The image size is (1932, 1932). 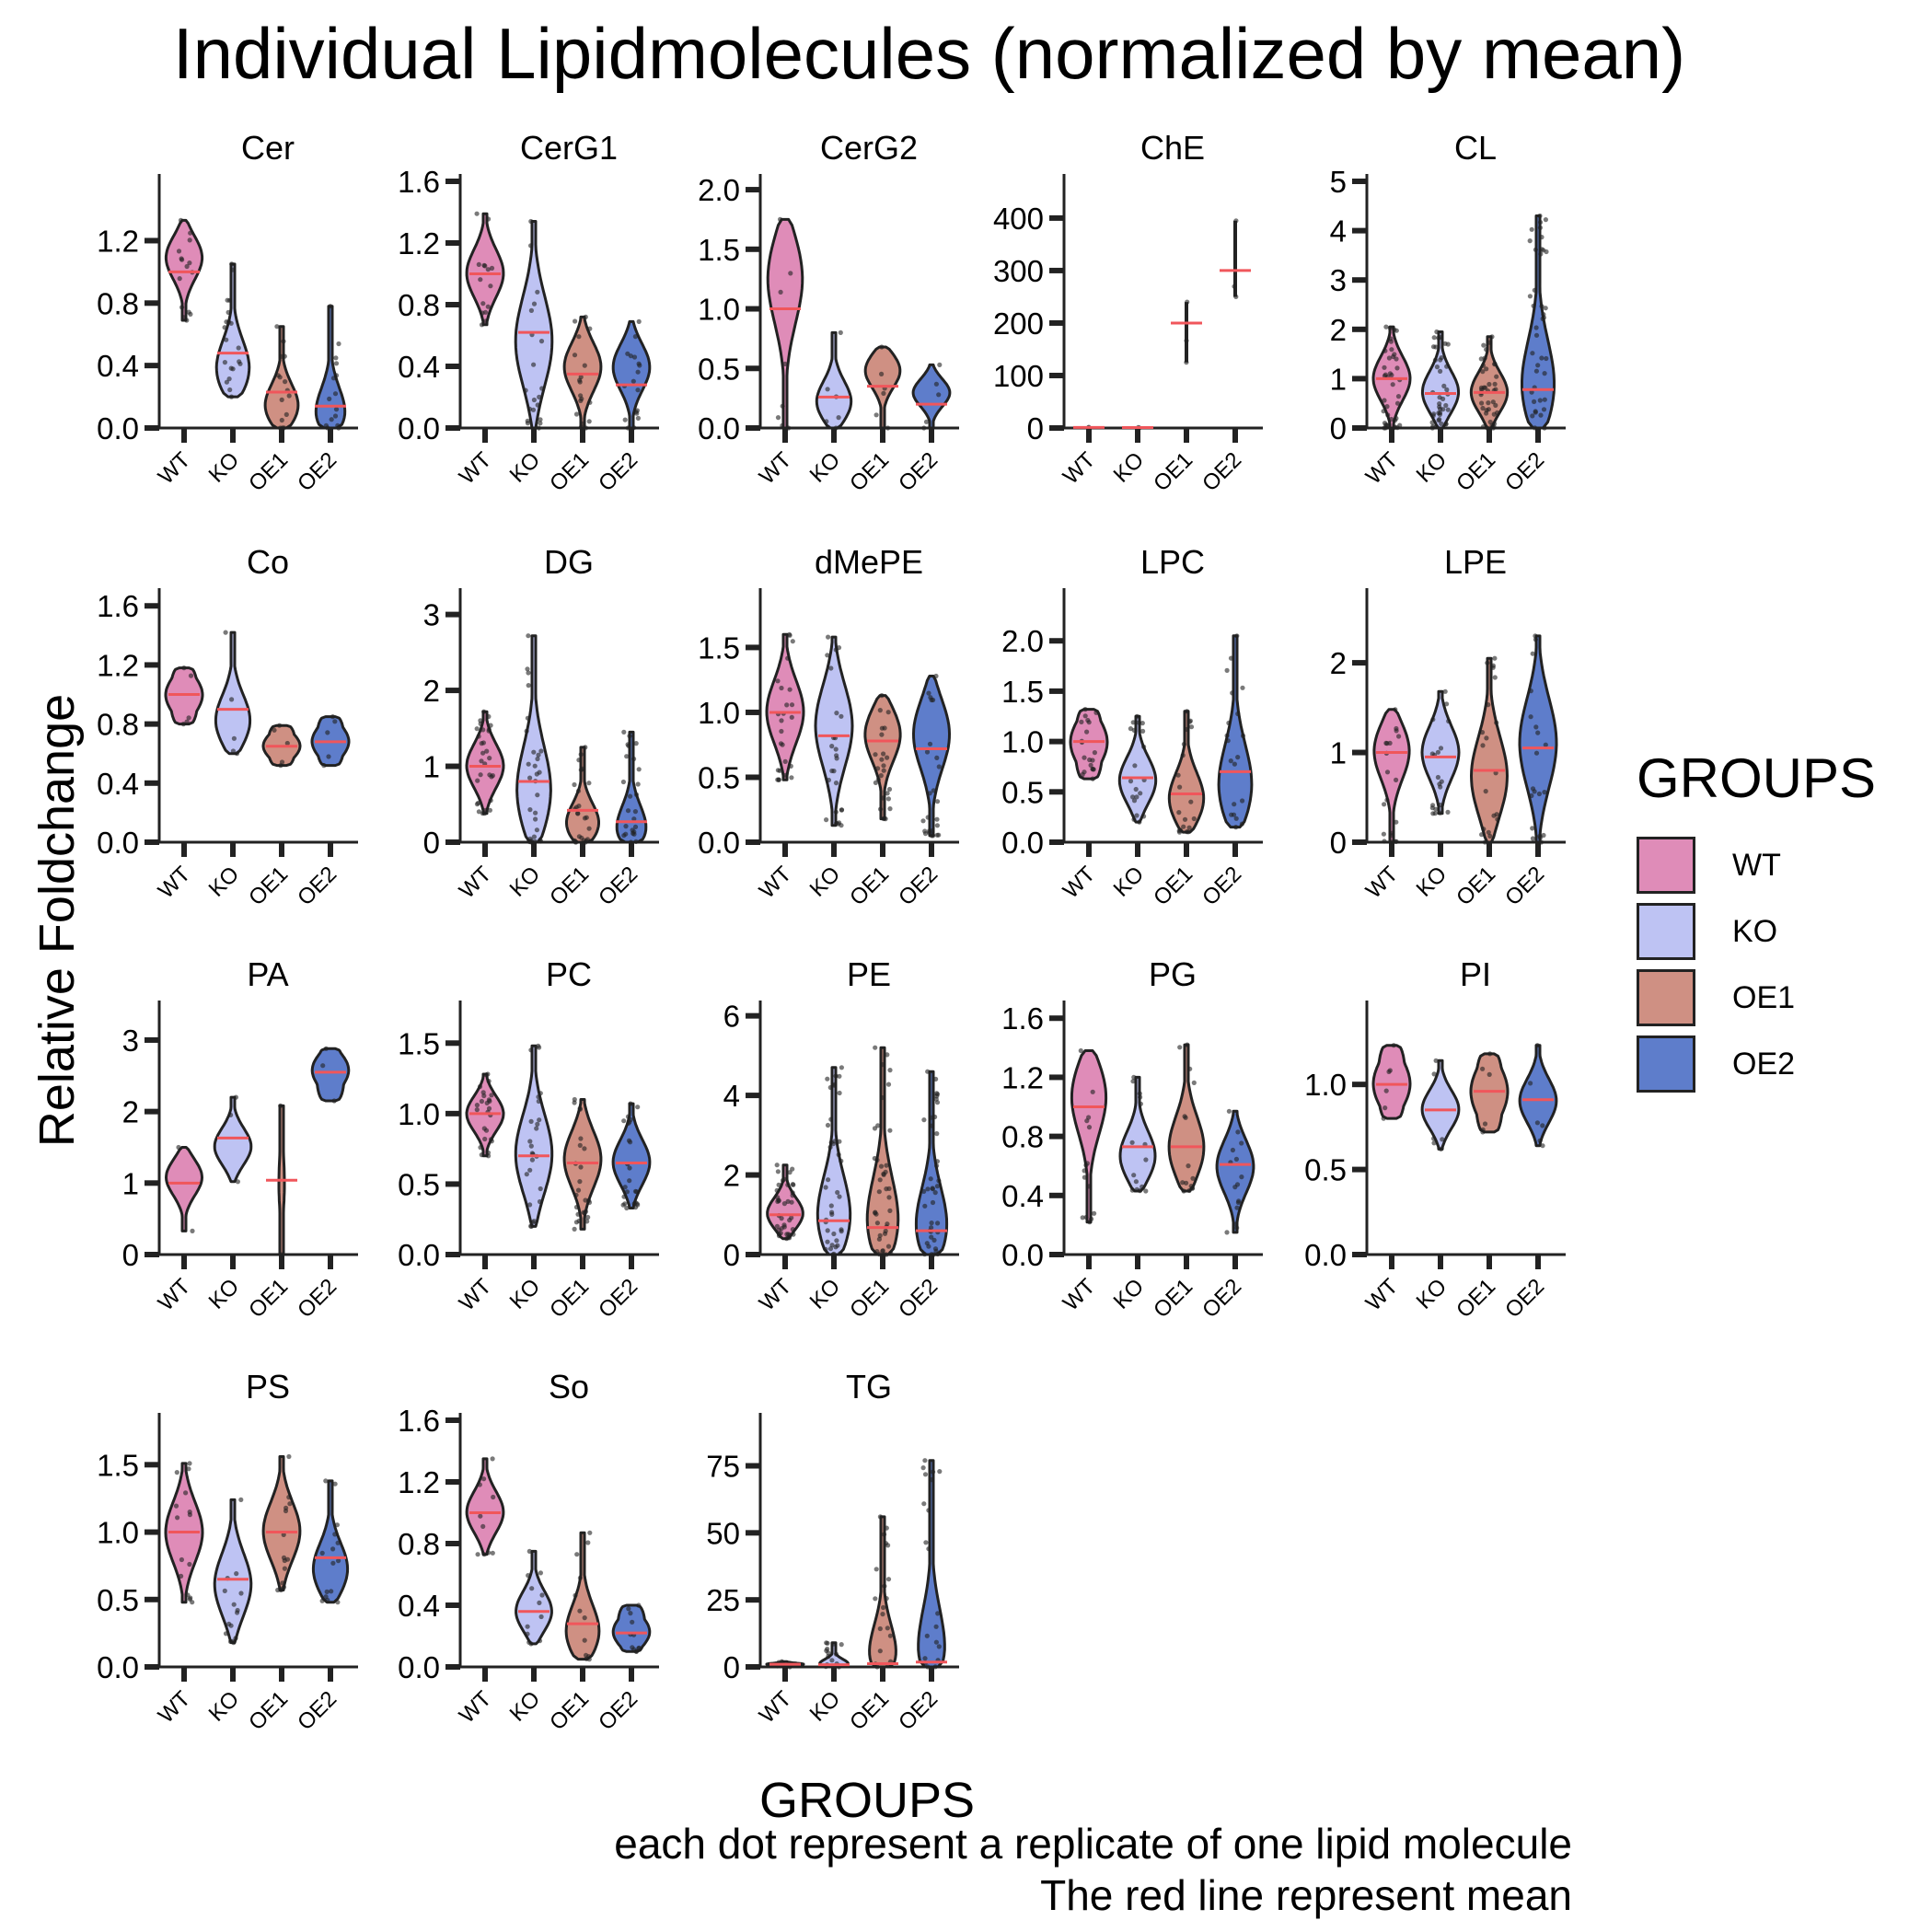 I want to click on y-axis-label: Relative Foldchange, so click(x=57, y=921).